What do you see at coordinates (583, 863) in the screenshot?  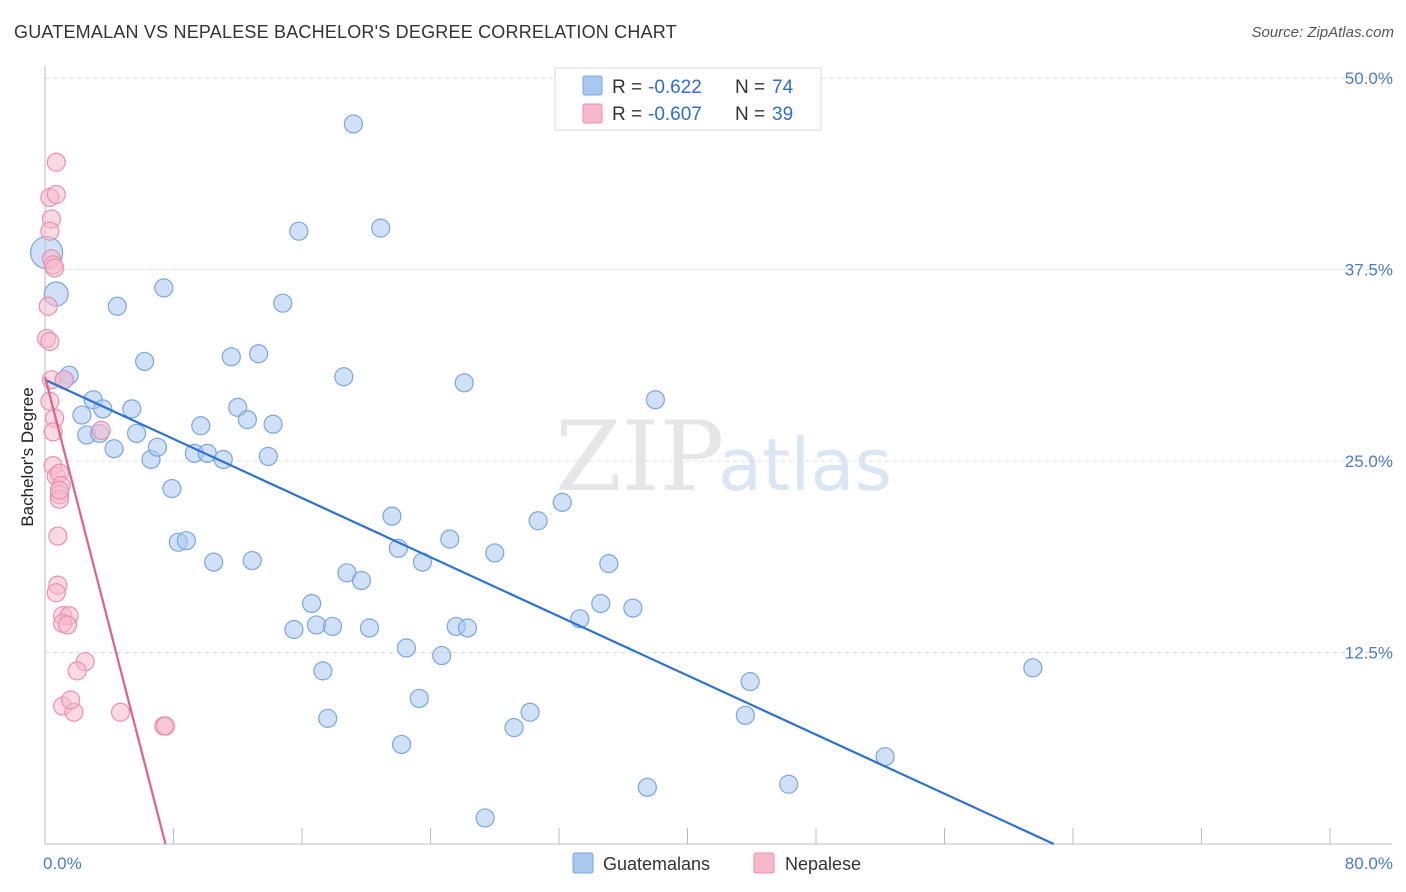 I see `bottom-legend-swatch-guatemalans` at bounding box center [583, 863].